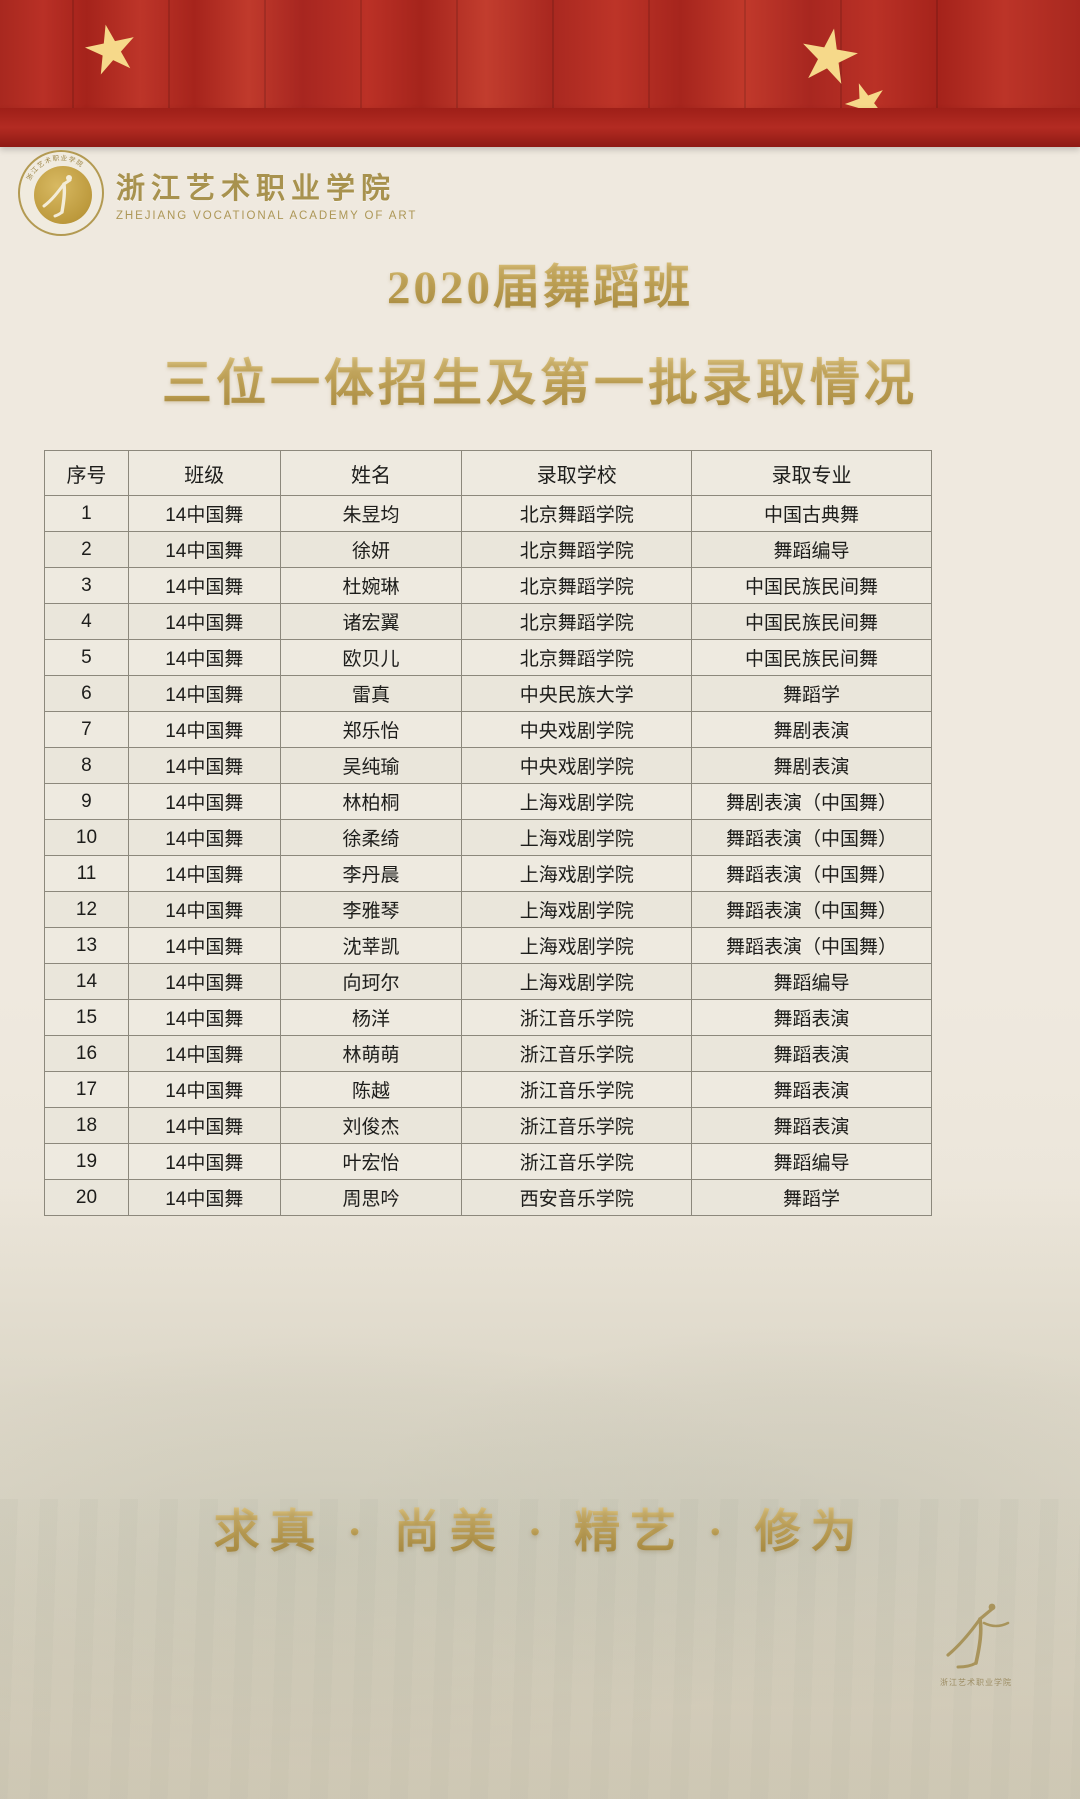  What do you see at coordinates (811, 585) in the screenshot?
I see `cell-major: 中国民族民间舞` at bounding box center [811, 585].